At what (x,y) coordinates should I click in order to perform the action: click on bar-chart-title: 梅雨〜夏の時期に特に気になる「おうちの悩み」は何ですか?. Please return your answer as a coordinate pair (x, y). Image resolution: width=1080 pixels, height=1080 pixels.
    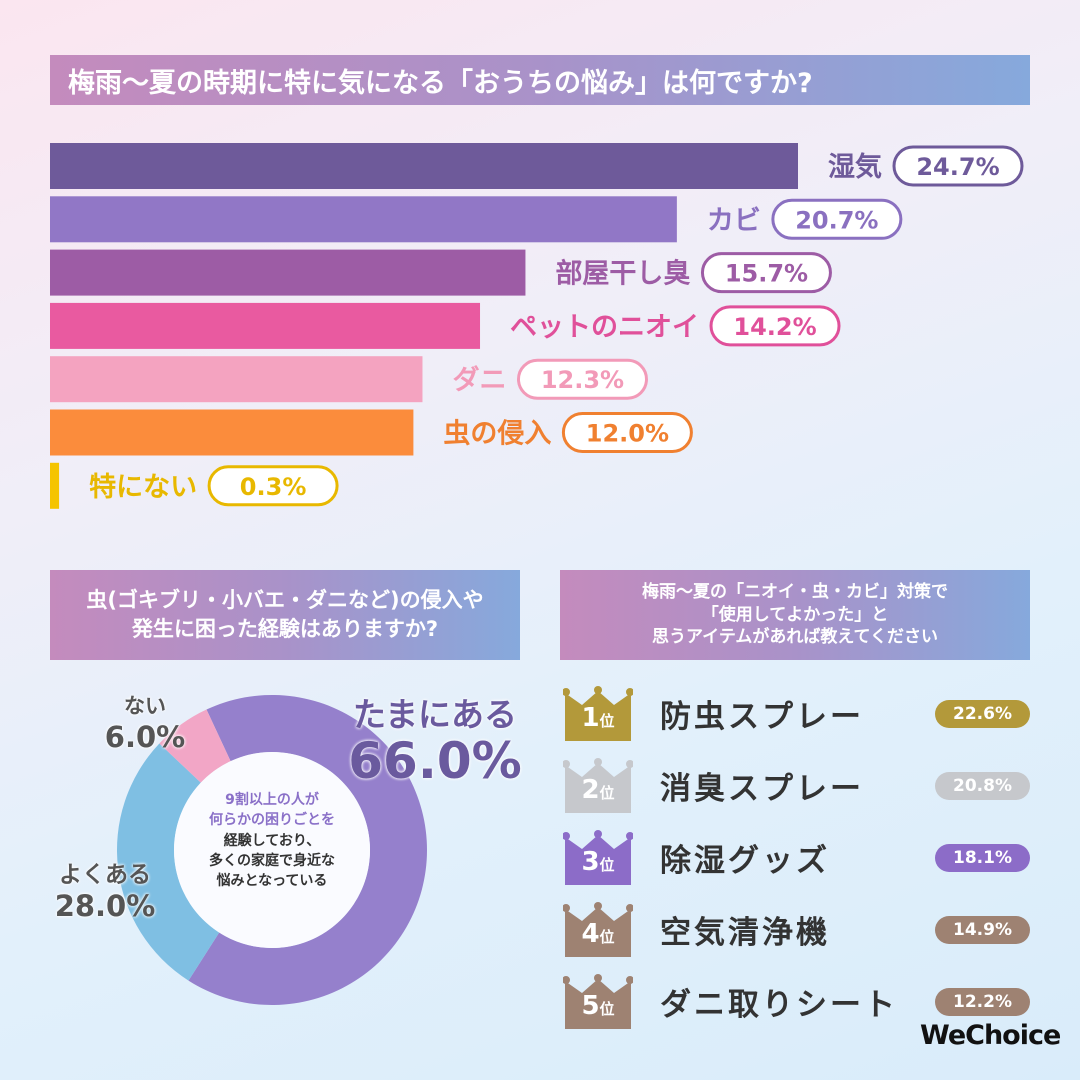
    Looking at the image, I should click on (540, 80).